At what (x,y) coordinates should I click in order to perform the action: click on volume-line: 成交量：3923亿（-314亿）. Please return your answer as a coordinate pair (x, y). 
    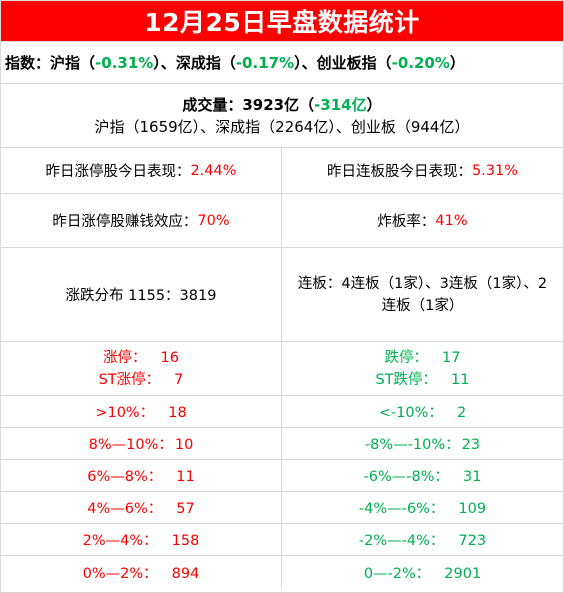
    Looking at the image, I should click on (281, 105).